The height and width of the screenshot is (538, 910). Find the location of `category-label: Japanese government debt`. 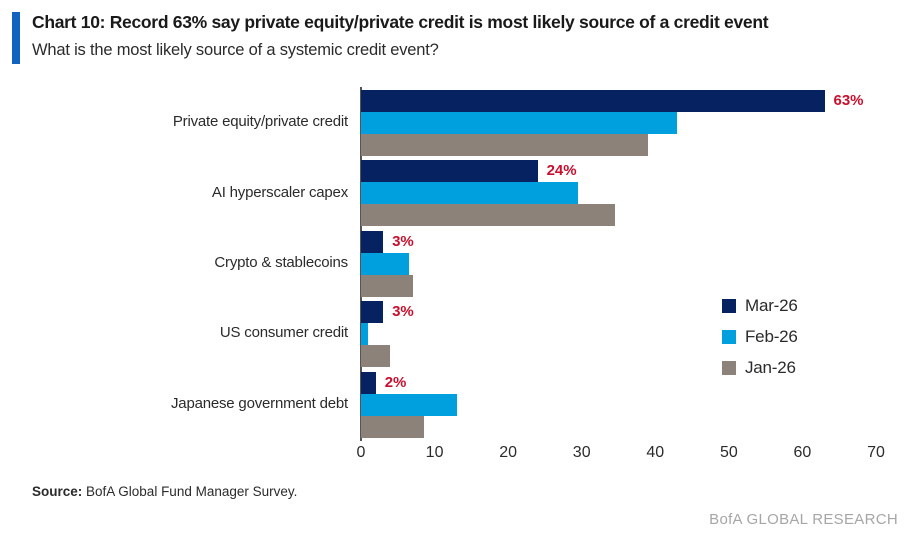

category-label: Japanese government debt is located at coordinates (259, 403).